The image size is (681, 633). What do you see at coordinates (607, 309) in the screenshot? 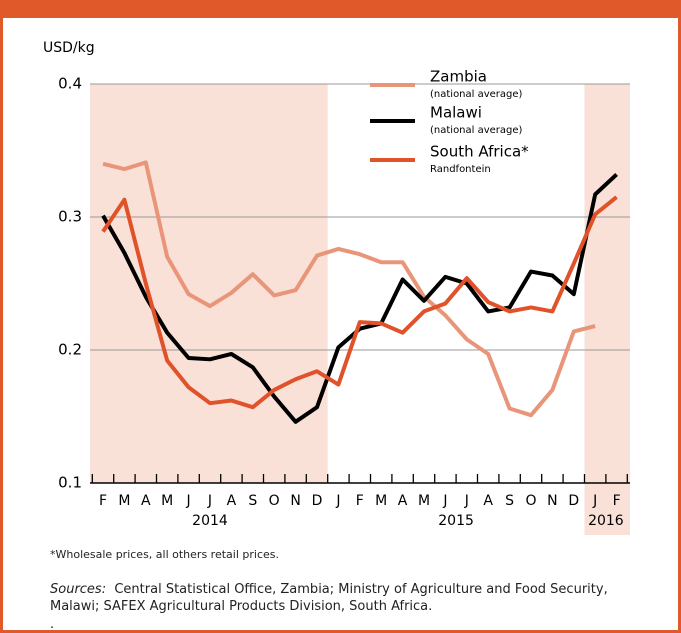
I see `year-shade` at bounding box center [607, 309].